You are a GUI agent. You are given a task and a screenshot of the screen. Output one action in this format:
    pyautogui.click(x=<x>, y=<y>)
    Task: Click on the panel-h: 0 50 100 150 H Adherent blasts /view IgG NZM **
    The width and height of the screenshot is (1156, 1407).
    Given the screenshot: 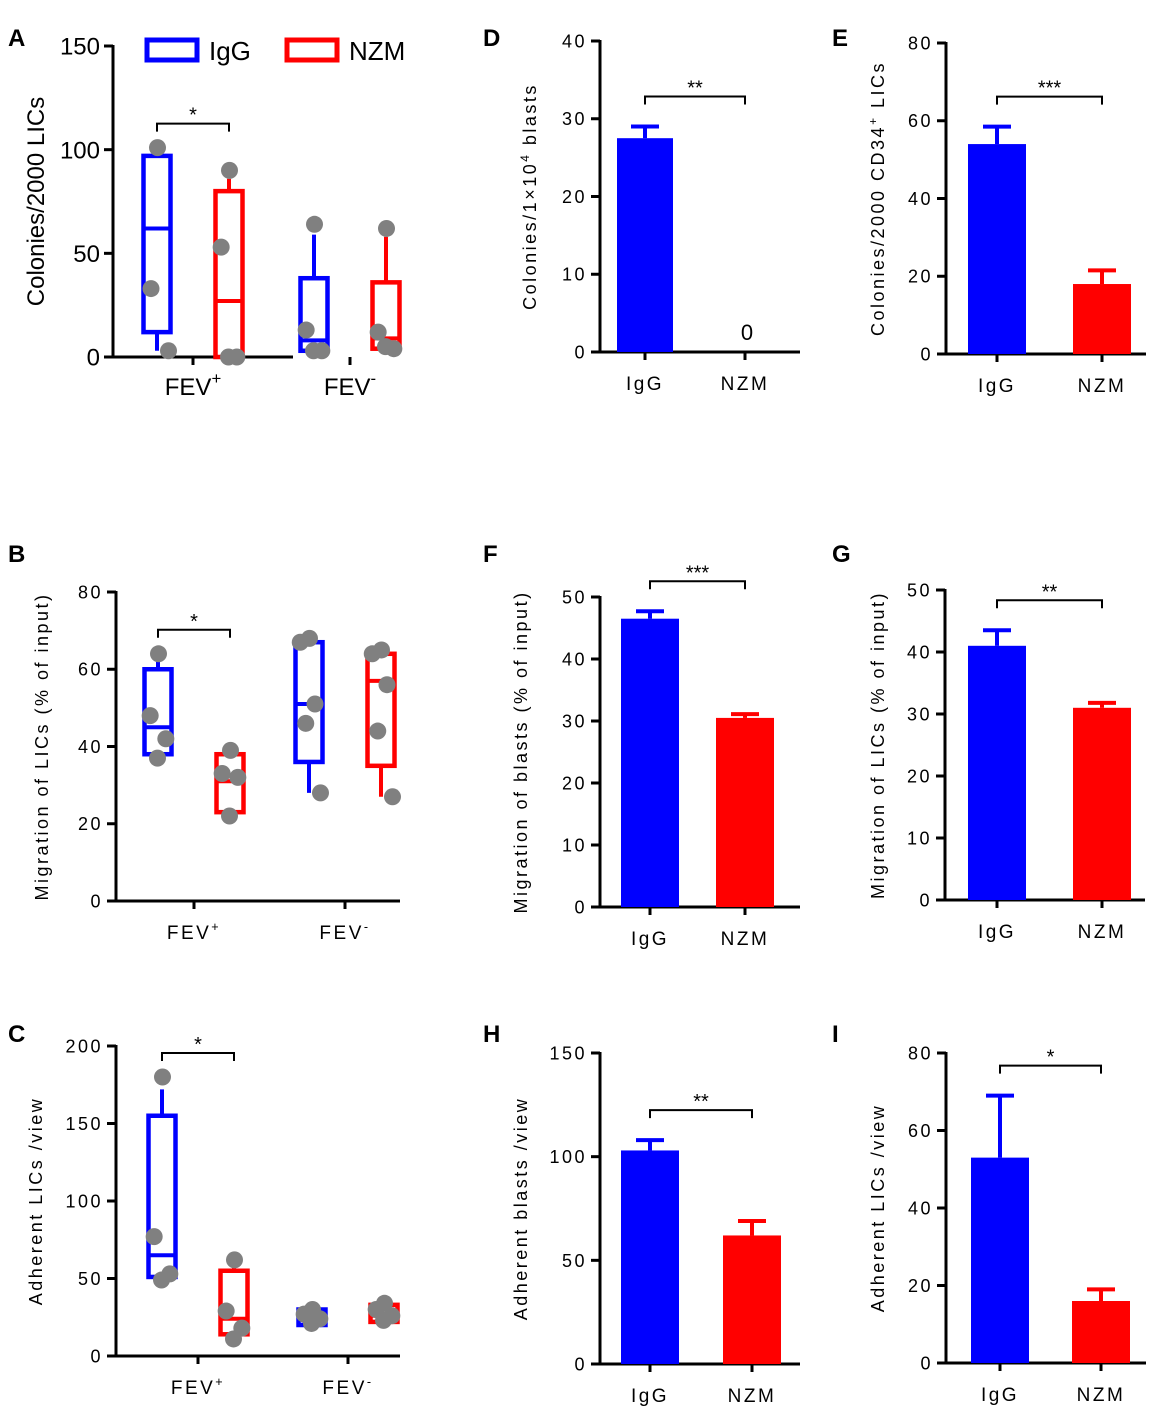 What is the action you would take?
    pyautogui.click(x=641, y=1214)
    